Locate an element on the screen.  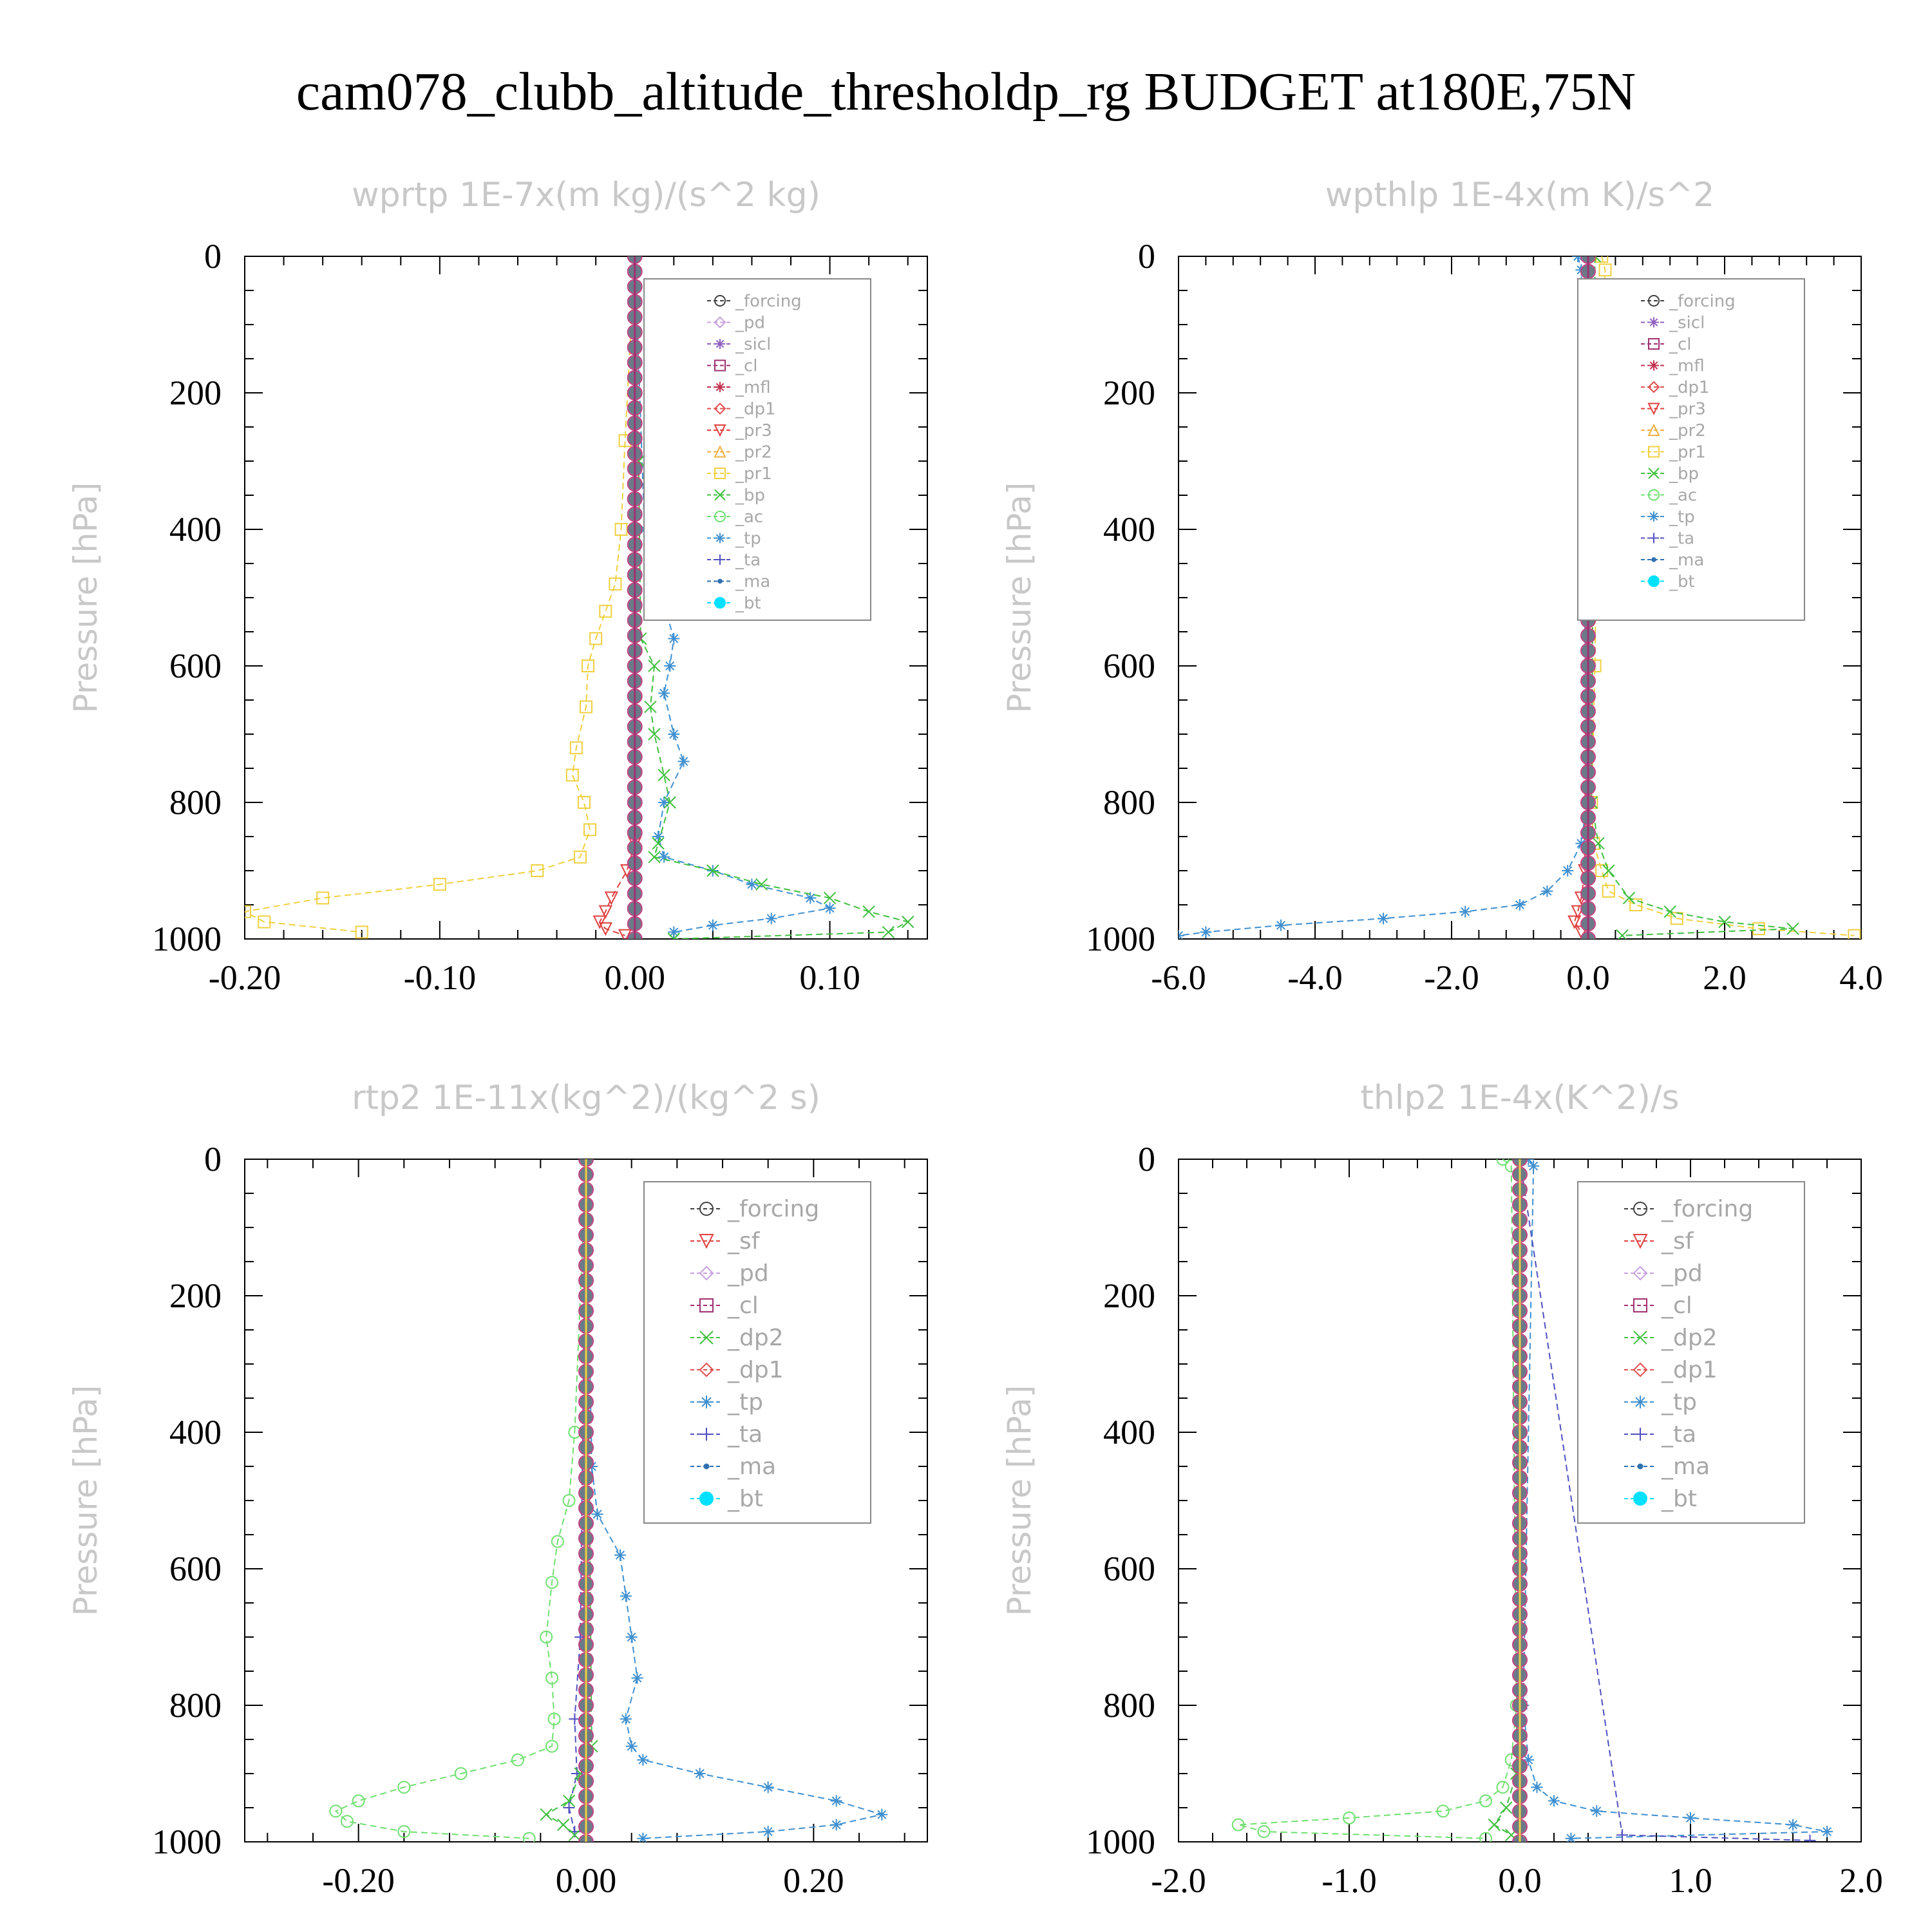
legend-item: _ac is located at coordinates (1669, 496).